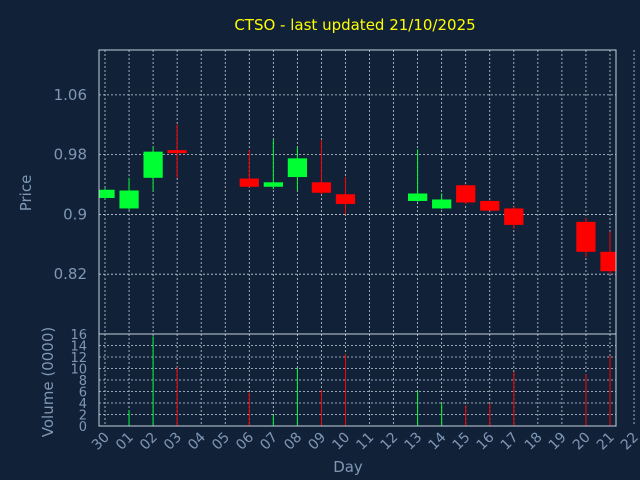  I want to click on x-tick-label: 15, so click(462, 442).